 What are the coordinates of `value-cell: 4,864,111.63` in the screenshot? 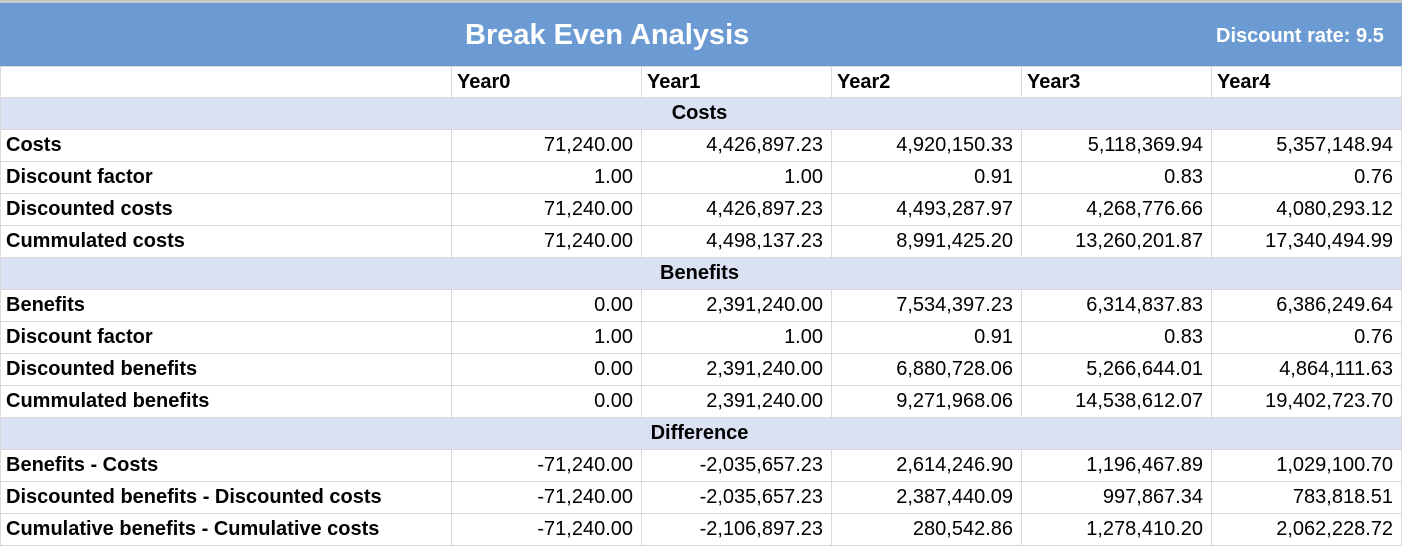 It's located at (1306, 369).